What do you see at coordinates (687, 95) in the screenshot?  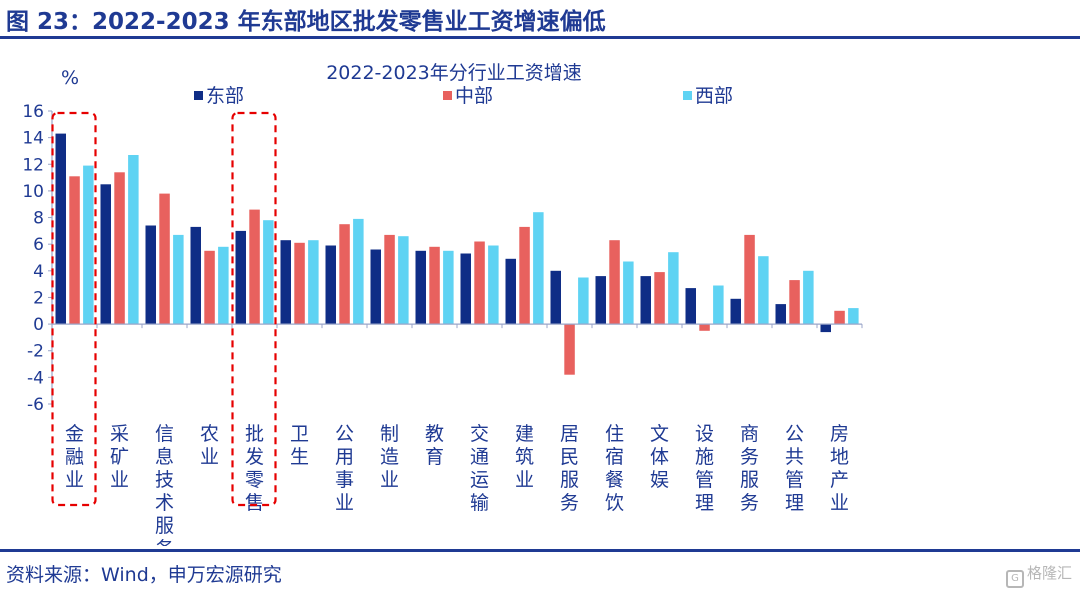 I see `legend-swatch-west` at bounding box center [687, 95].